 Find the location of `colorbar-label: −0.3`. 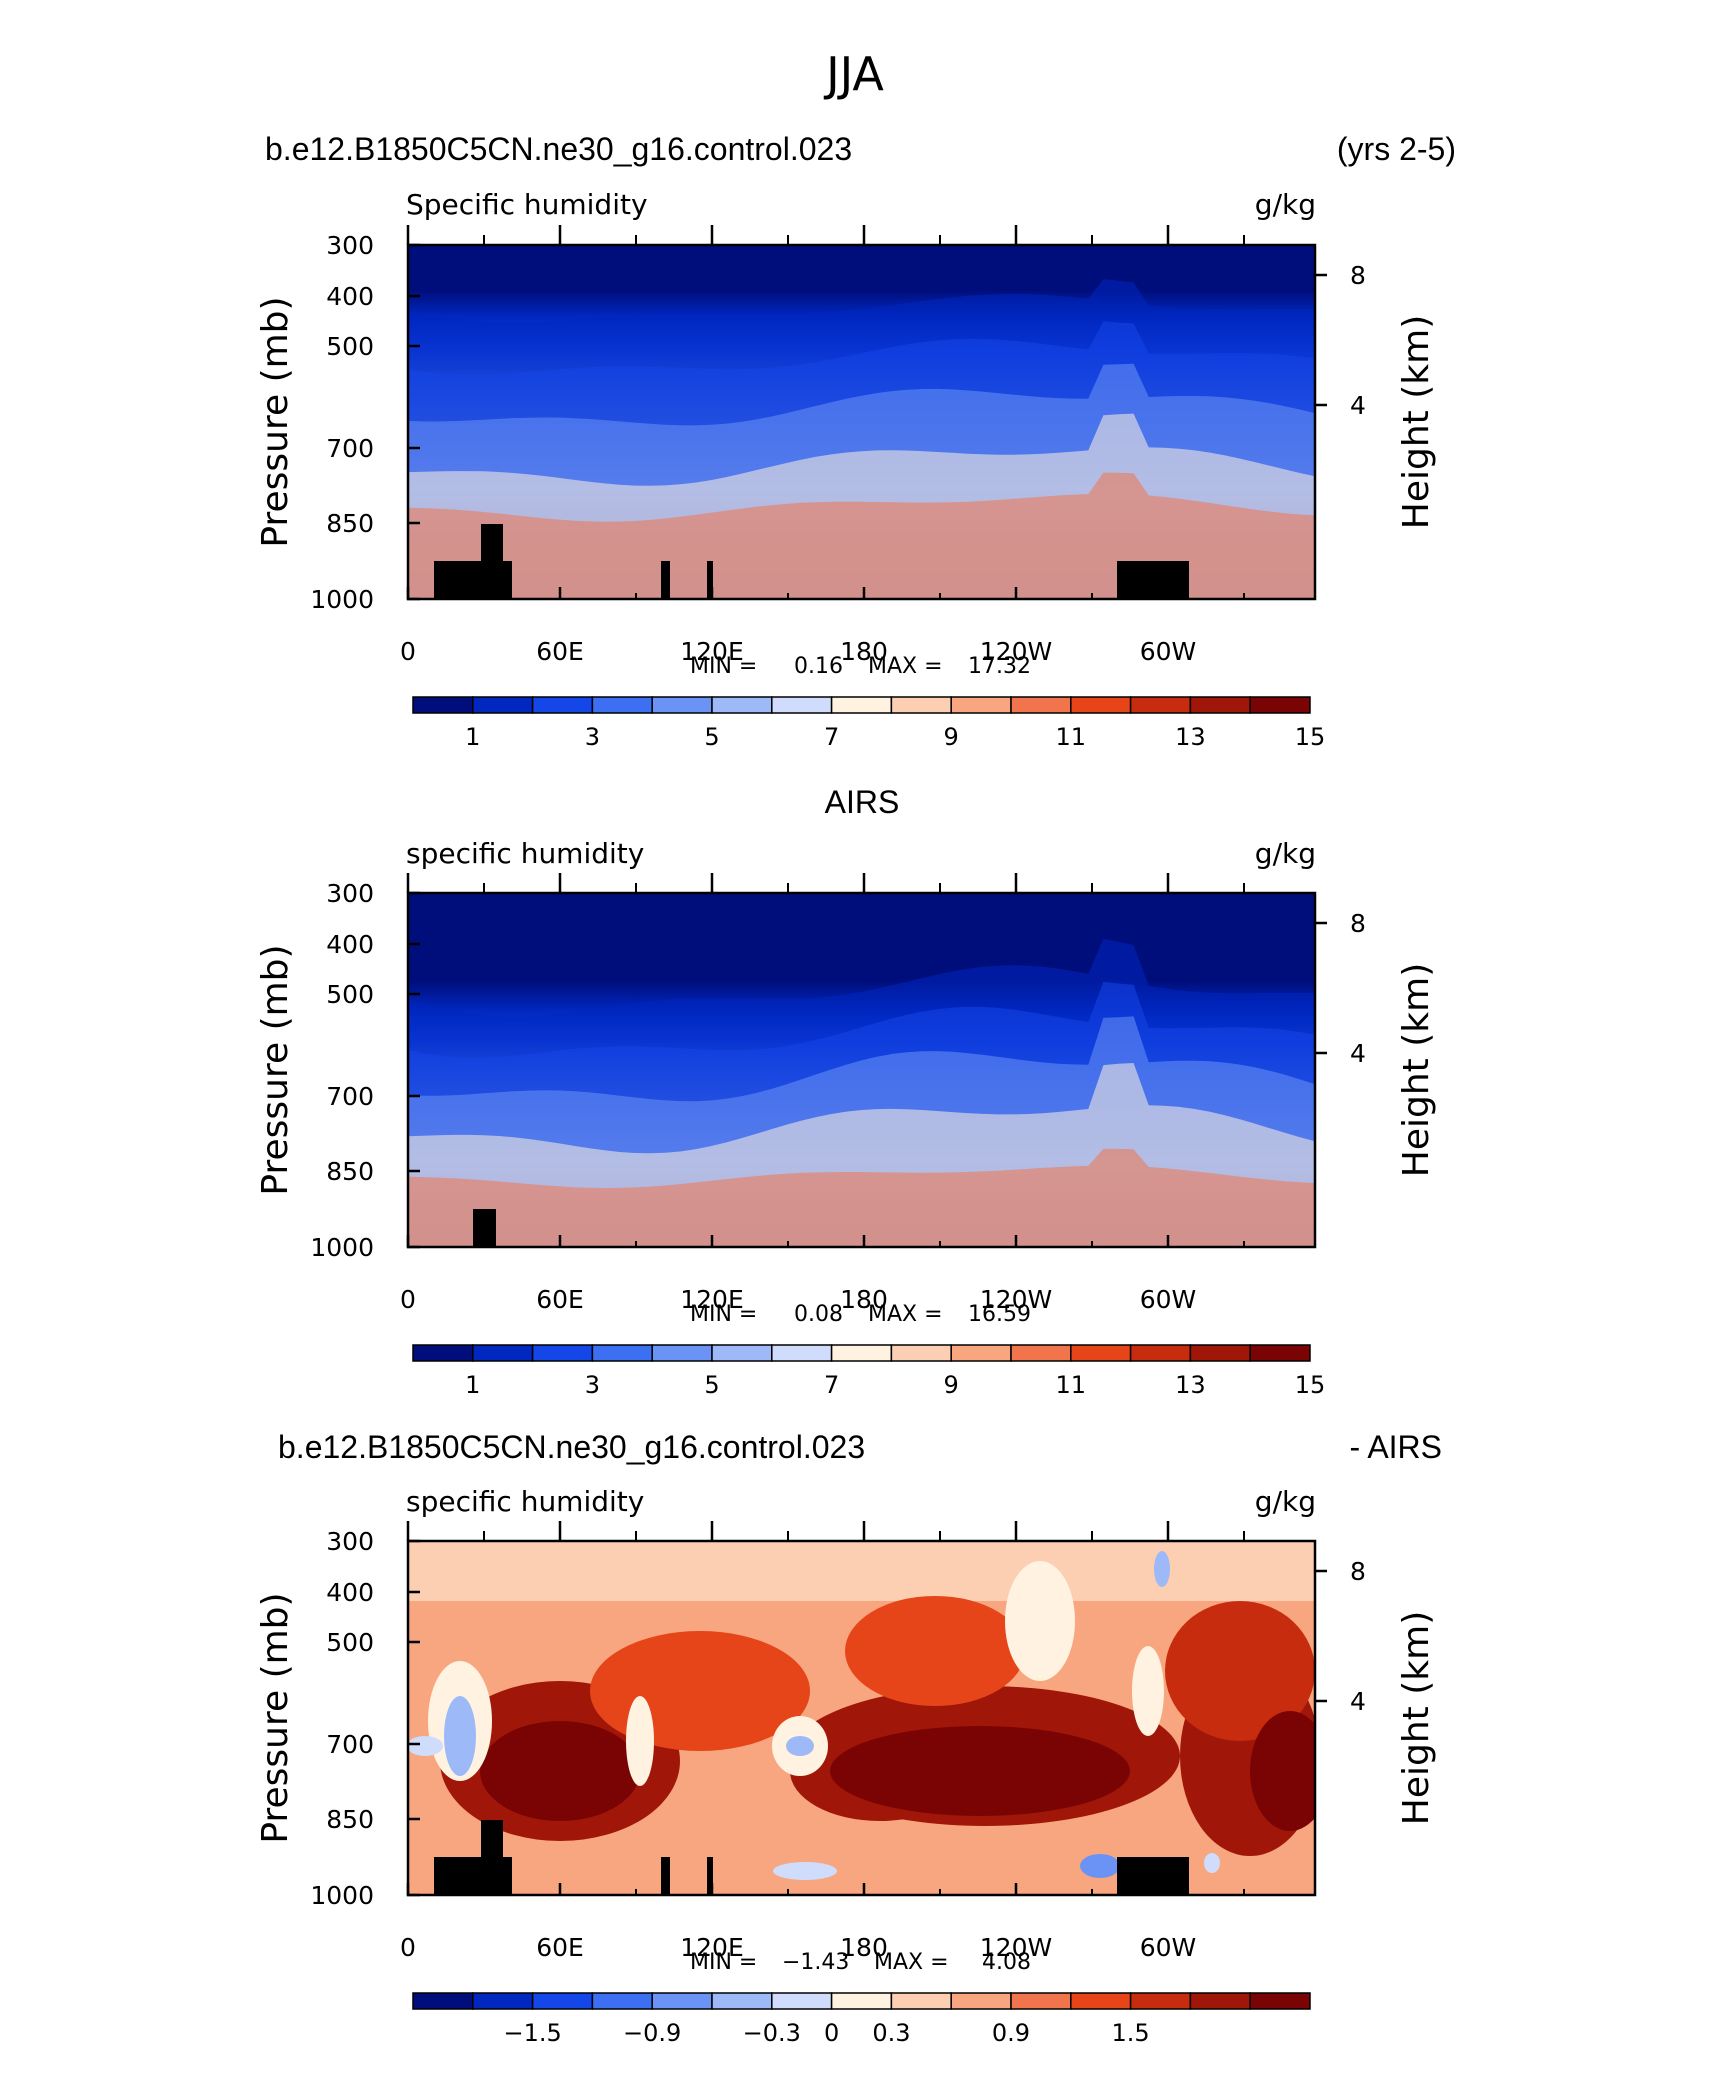

colorbar-label: −0.3 is located at coordinates (772, 2033).